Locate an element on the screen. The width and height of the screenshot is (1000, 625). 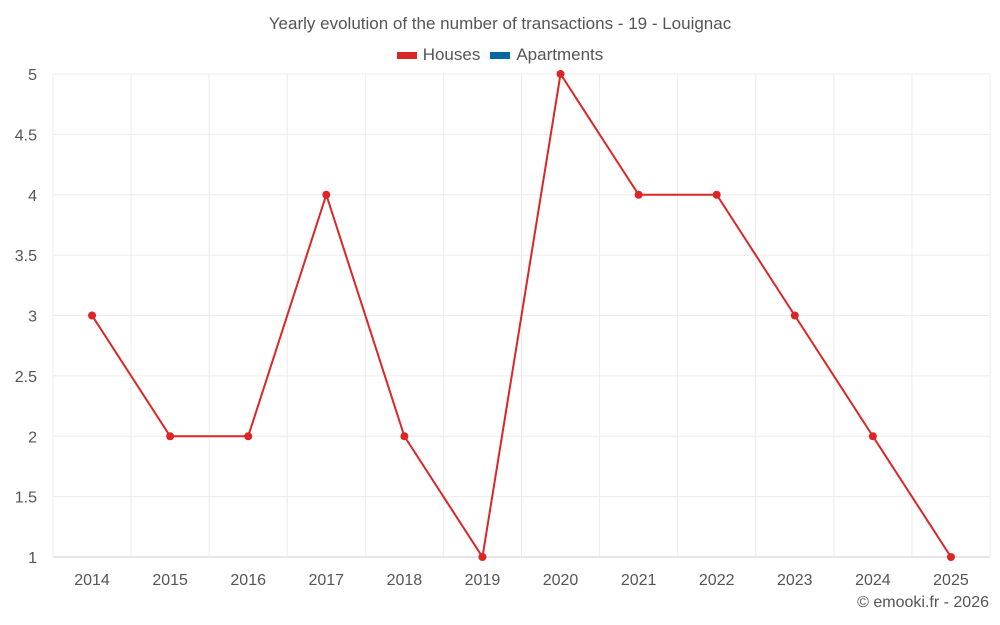
x-tick-label: 2021 is located at coordinates (639, 580).